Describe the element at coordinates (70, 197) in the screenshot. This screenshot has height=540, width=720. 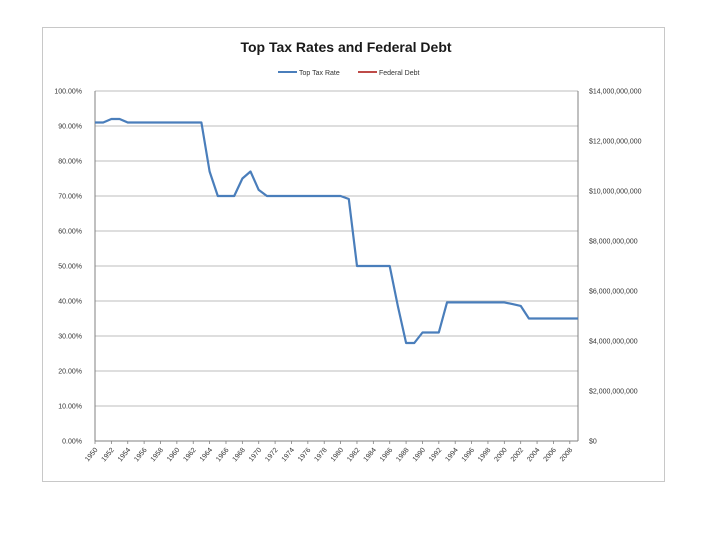
I see `left-tick-label: 70.00%` at that location.